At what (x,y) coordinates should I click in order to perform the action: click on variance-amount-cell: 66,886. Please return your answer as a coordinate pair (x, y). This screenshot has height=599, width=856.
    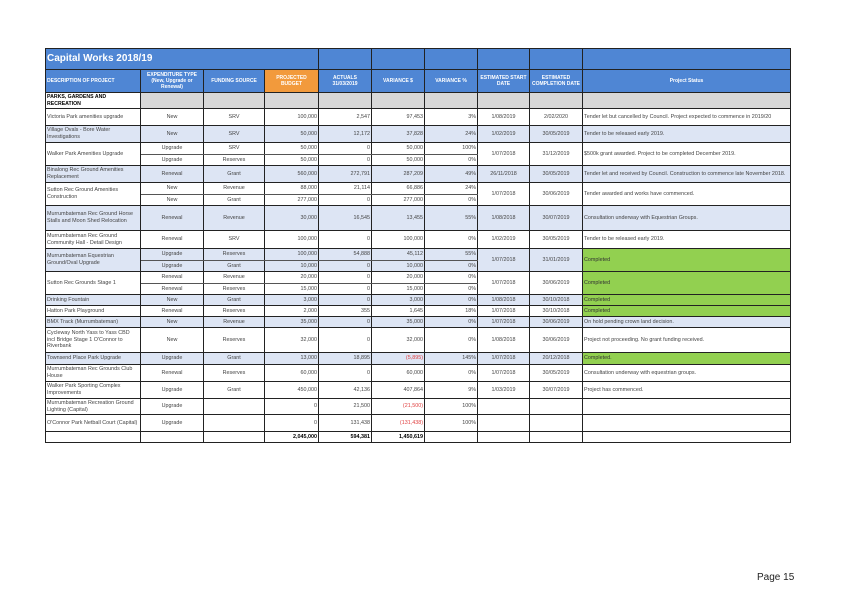
    Looking at the image, I should click on (398, 188).